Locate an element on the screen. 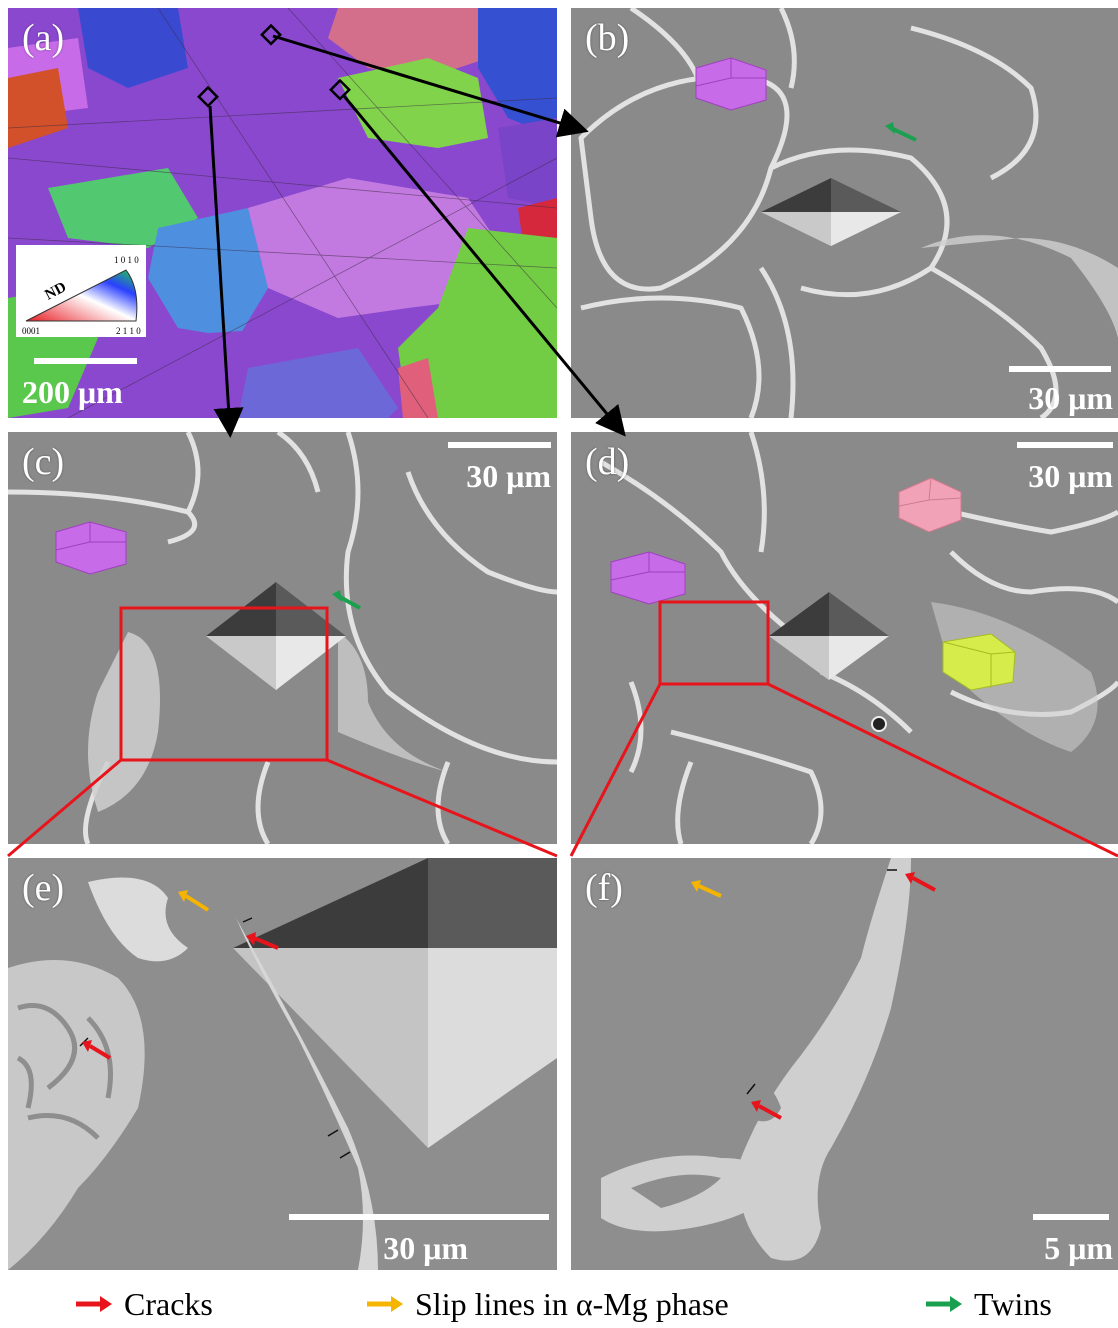 This screenshot has height=1328, width=1118. legend-twins: Twins is located at coordinates (988, 1304).